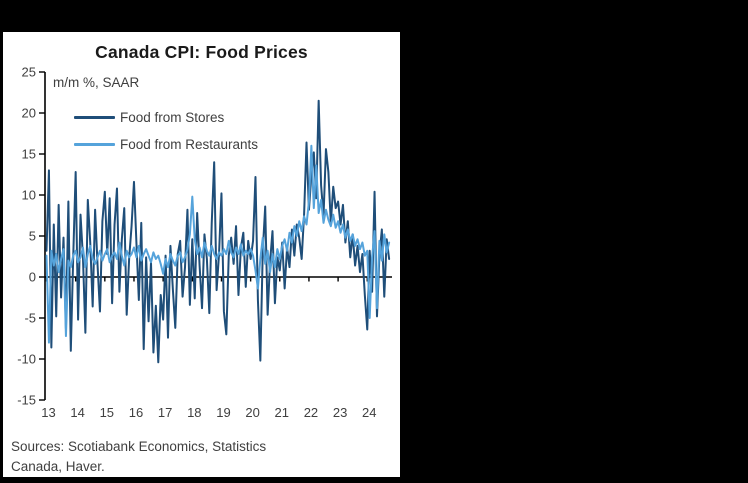 This screenshot has width=748, height=483. What do you see at coordinates (29, 195) in the screenshot?
I see `y-tick-label: 10` at bounding box center [29, 195].